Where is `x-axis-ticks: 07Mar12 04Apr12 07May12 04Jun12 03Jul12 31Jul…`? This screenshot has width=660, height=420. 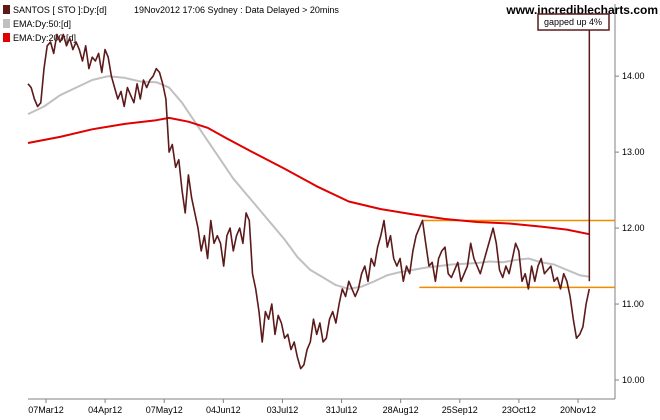
x-axis-ticks: 07Mar12 04Apr12 07May12 04Jun12 03Jul12 31Jul… is located at coordinates (312, 407).